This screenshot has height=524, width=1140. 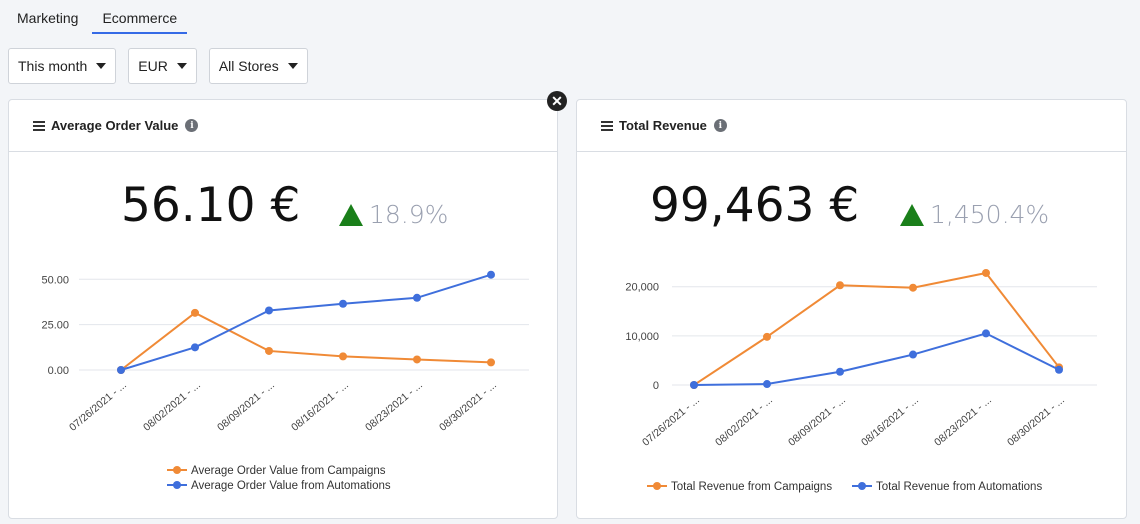 What do you see at coordinates (248, 66) in the screenshot?
I see `stores-dropdown-label: All Stores` at bounding box center [248, 66].